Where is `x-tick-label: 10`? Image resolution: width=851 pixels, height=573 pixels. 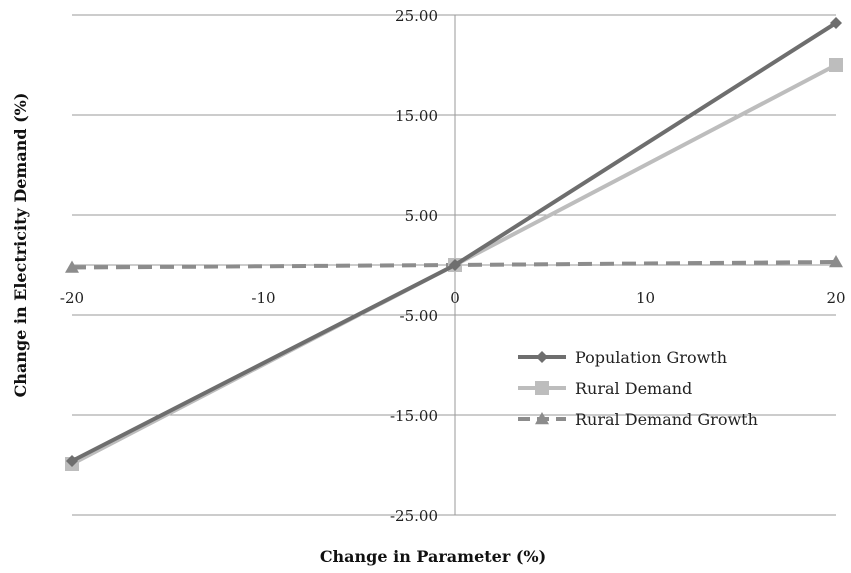
x-tick-label: 10 is located at coordinates (645, 298).